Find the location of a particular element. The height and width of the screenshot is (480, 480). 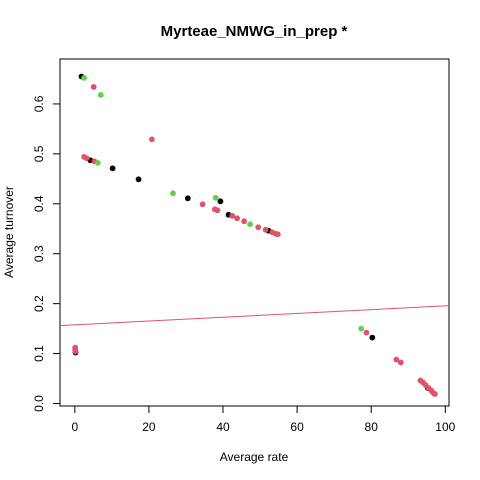

y-tick-label: 0.3 is located at coordinates (39, 253).